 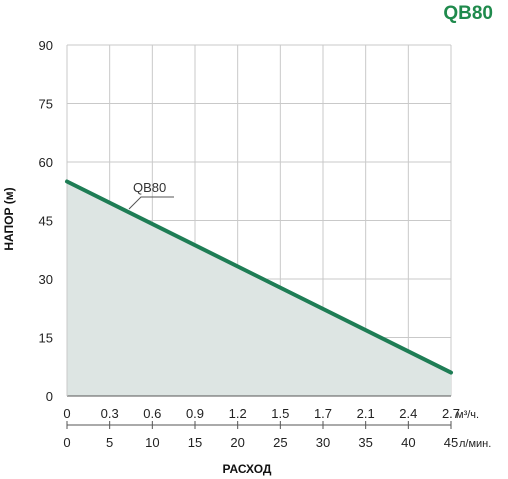 What do you see at coordinates (408, 413) in the screenshot?
I see `x-primary-tick-label: 2.4` at bounding box center [408, 413].